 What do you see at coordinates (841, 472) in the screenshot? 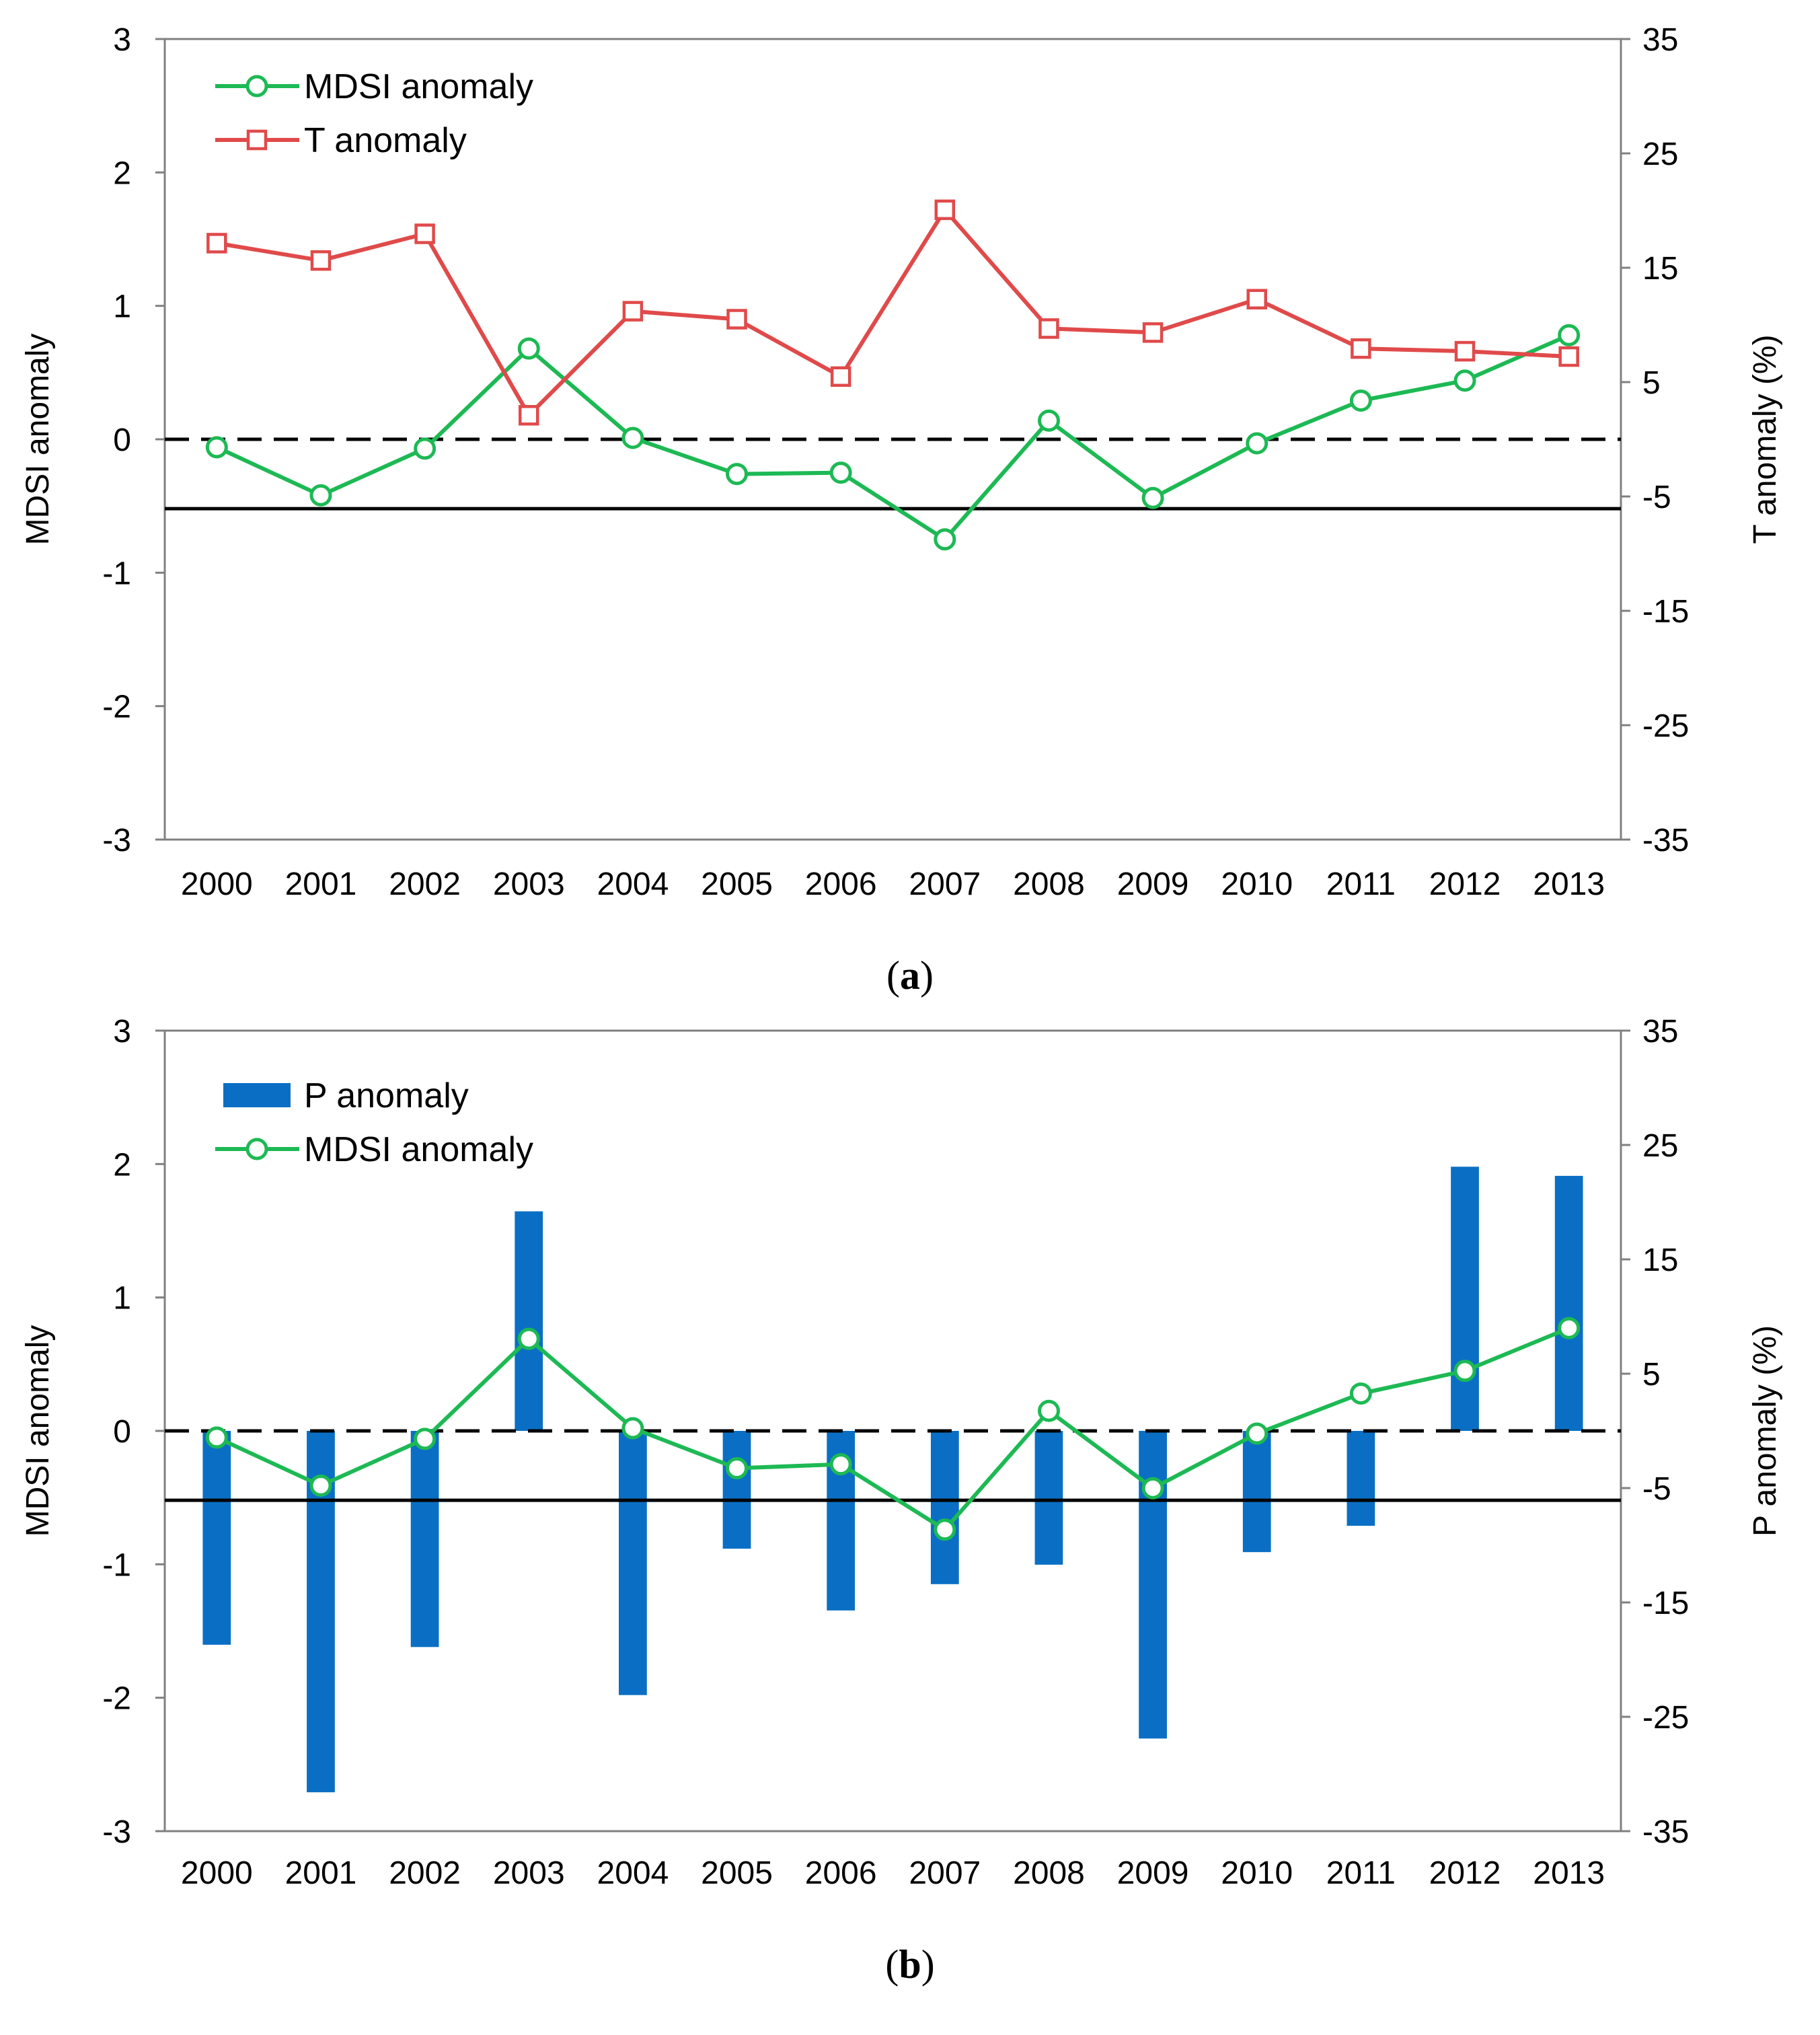
I see `point-mdsi-anomaly-2006` at bounding box center [841, 472].